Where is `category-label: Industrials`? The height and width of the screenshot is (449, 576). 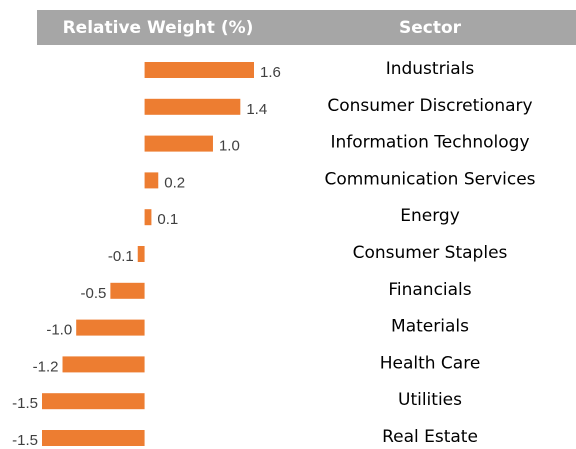
category-label: Industrials is located at coordinates (430, 69).